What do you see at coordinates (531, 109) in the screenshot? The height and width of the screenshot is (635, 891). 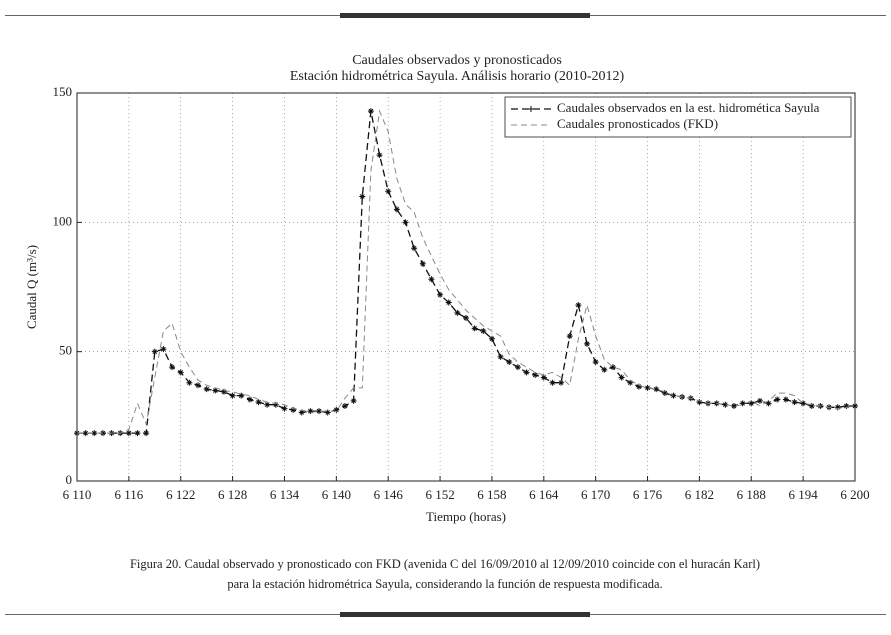 I see `legend-marker` at bounding box center [531, 109].